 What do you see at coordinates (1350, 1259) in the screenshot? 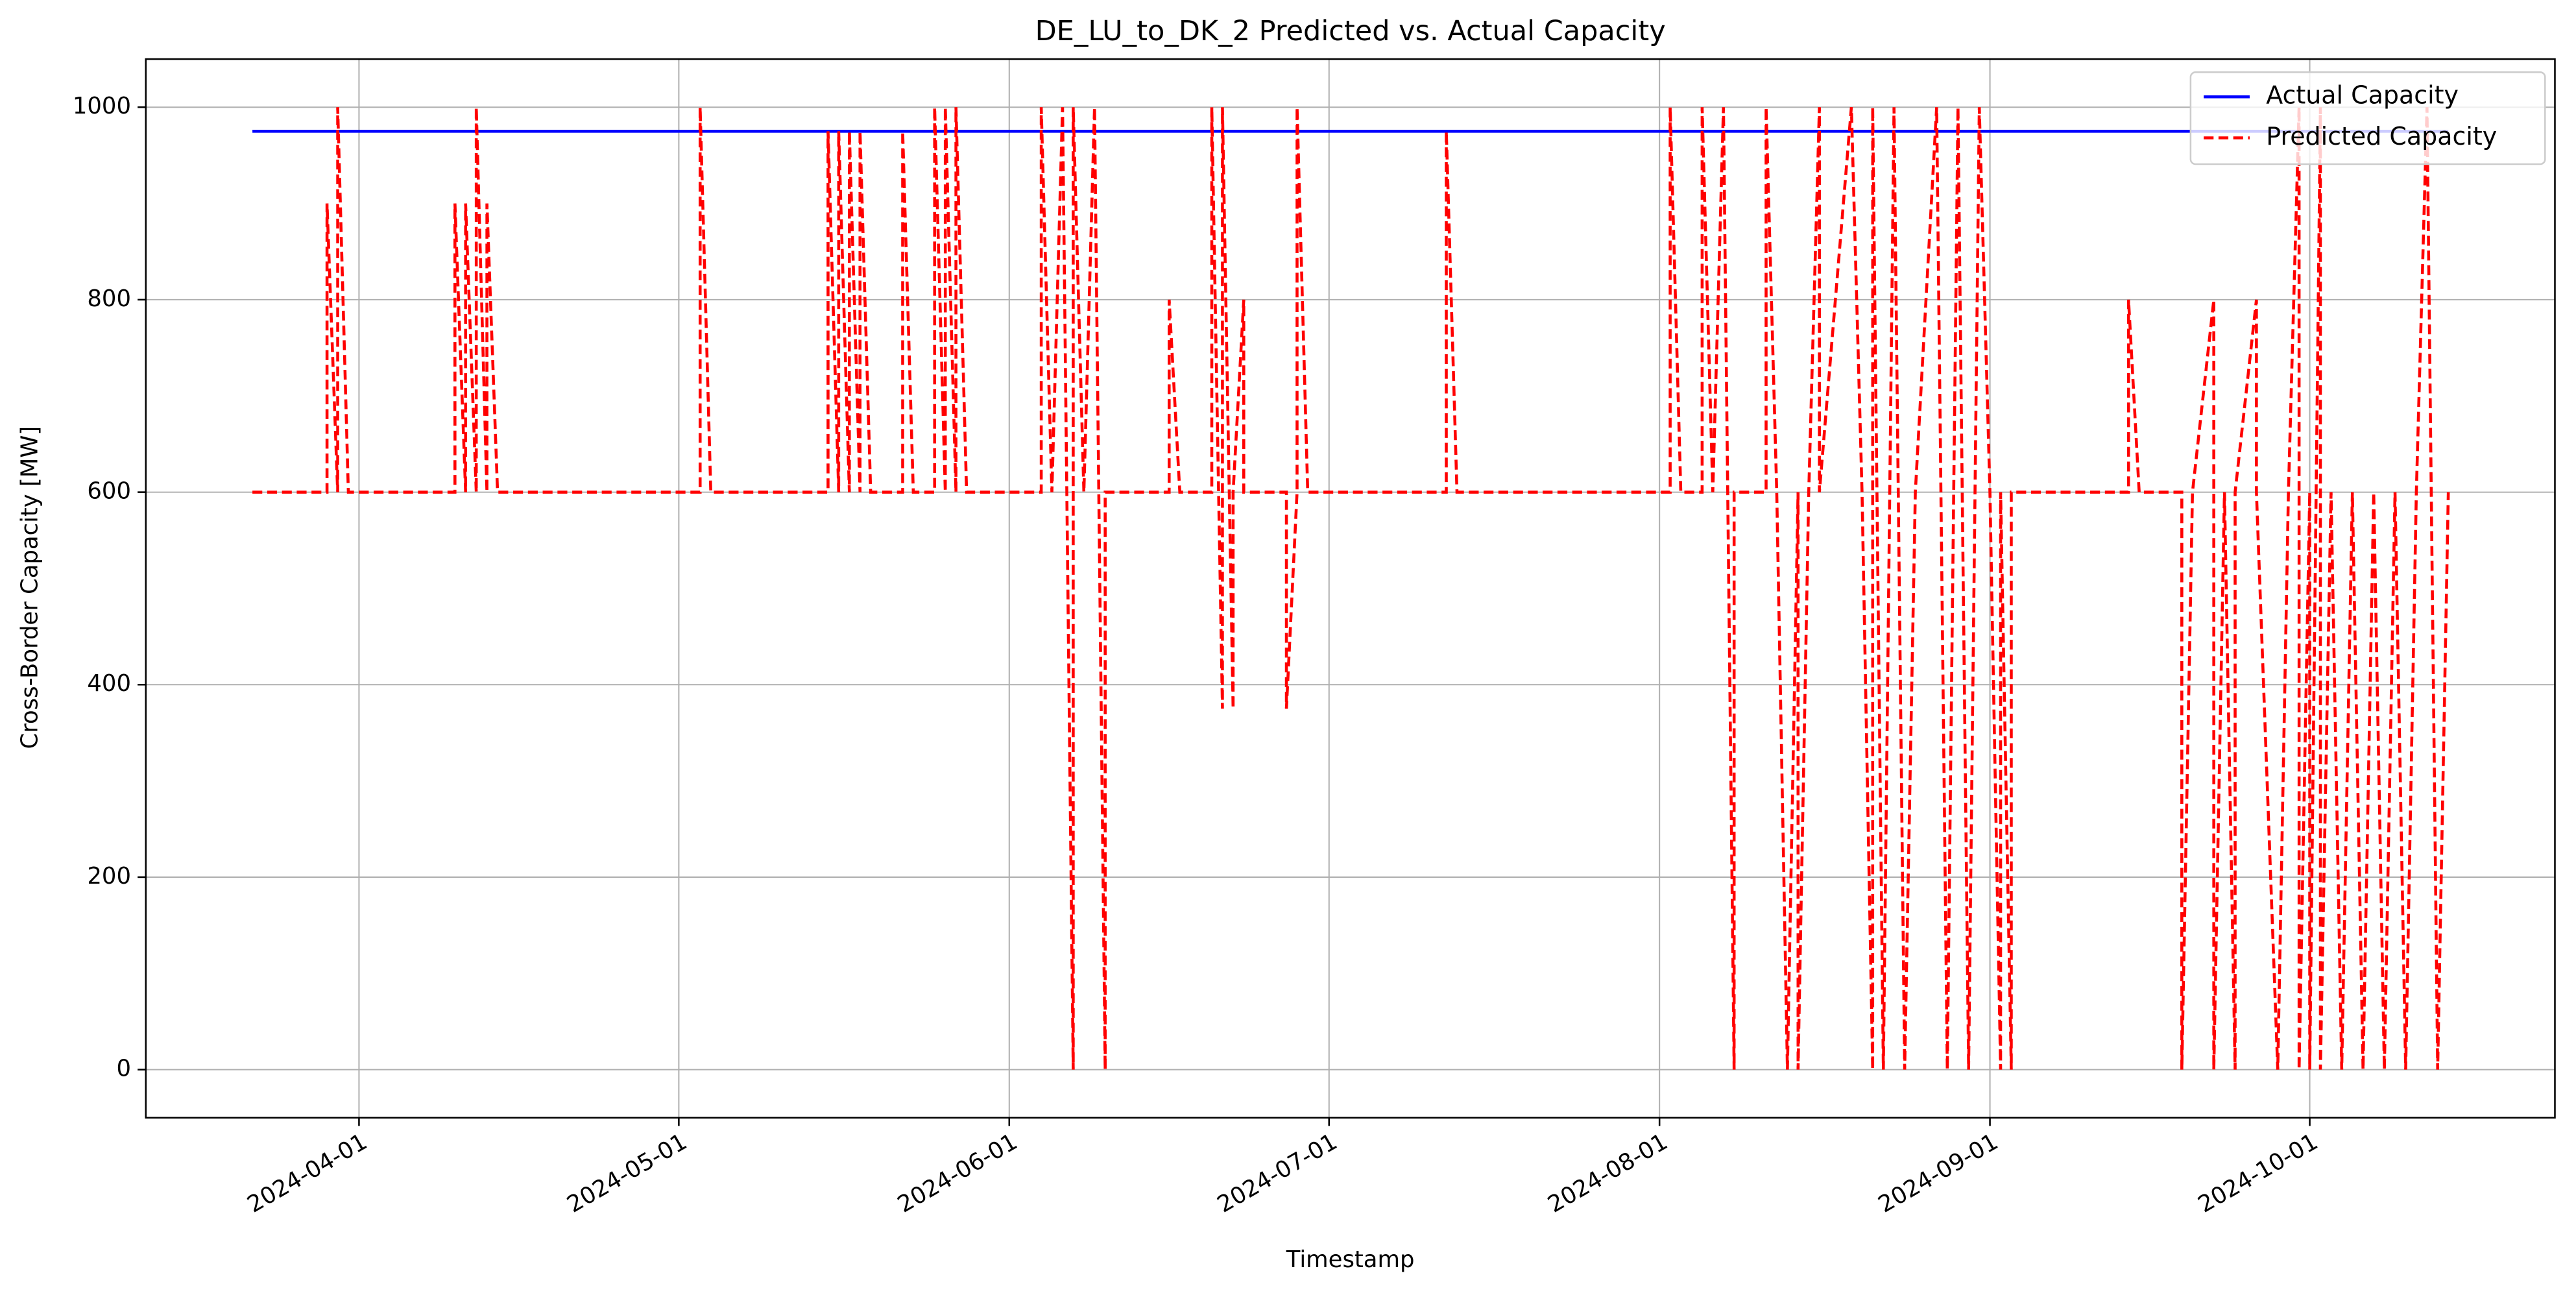
I see `x-axis-label: Timestamp` at bounding box center [1350, 1259].